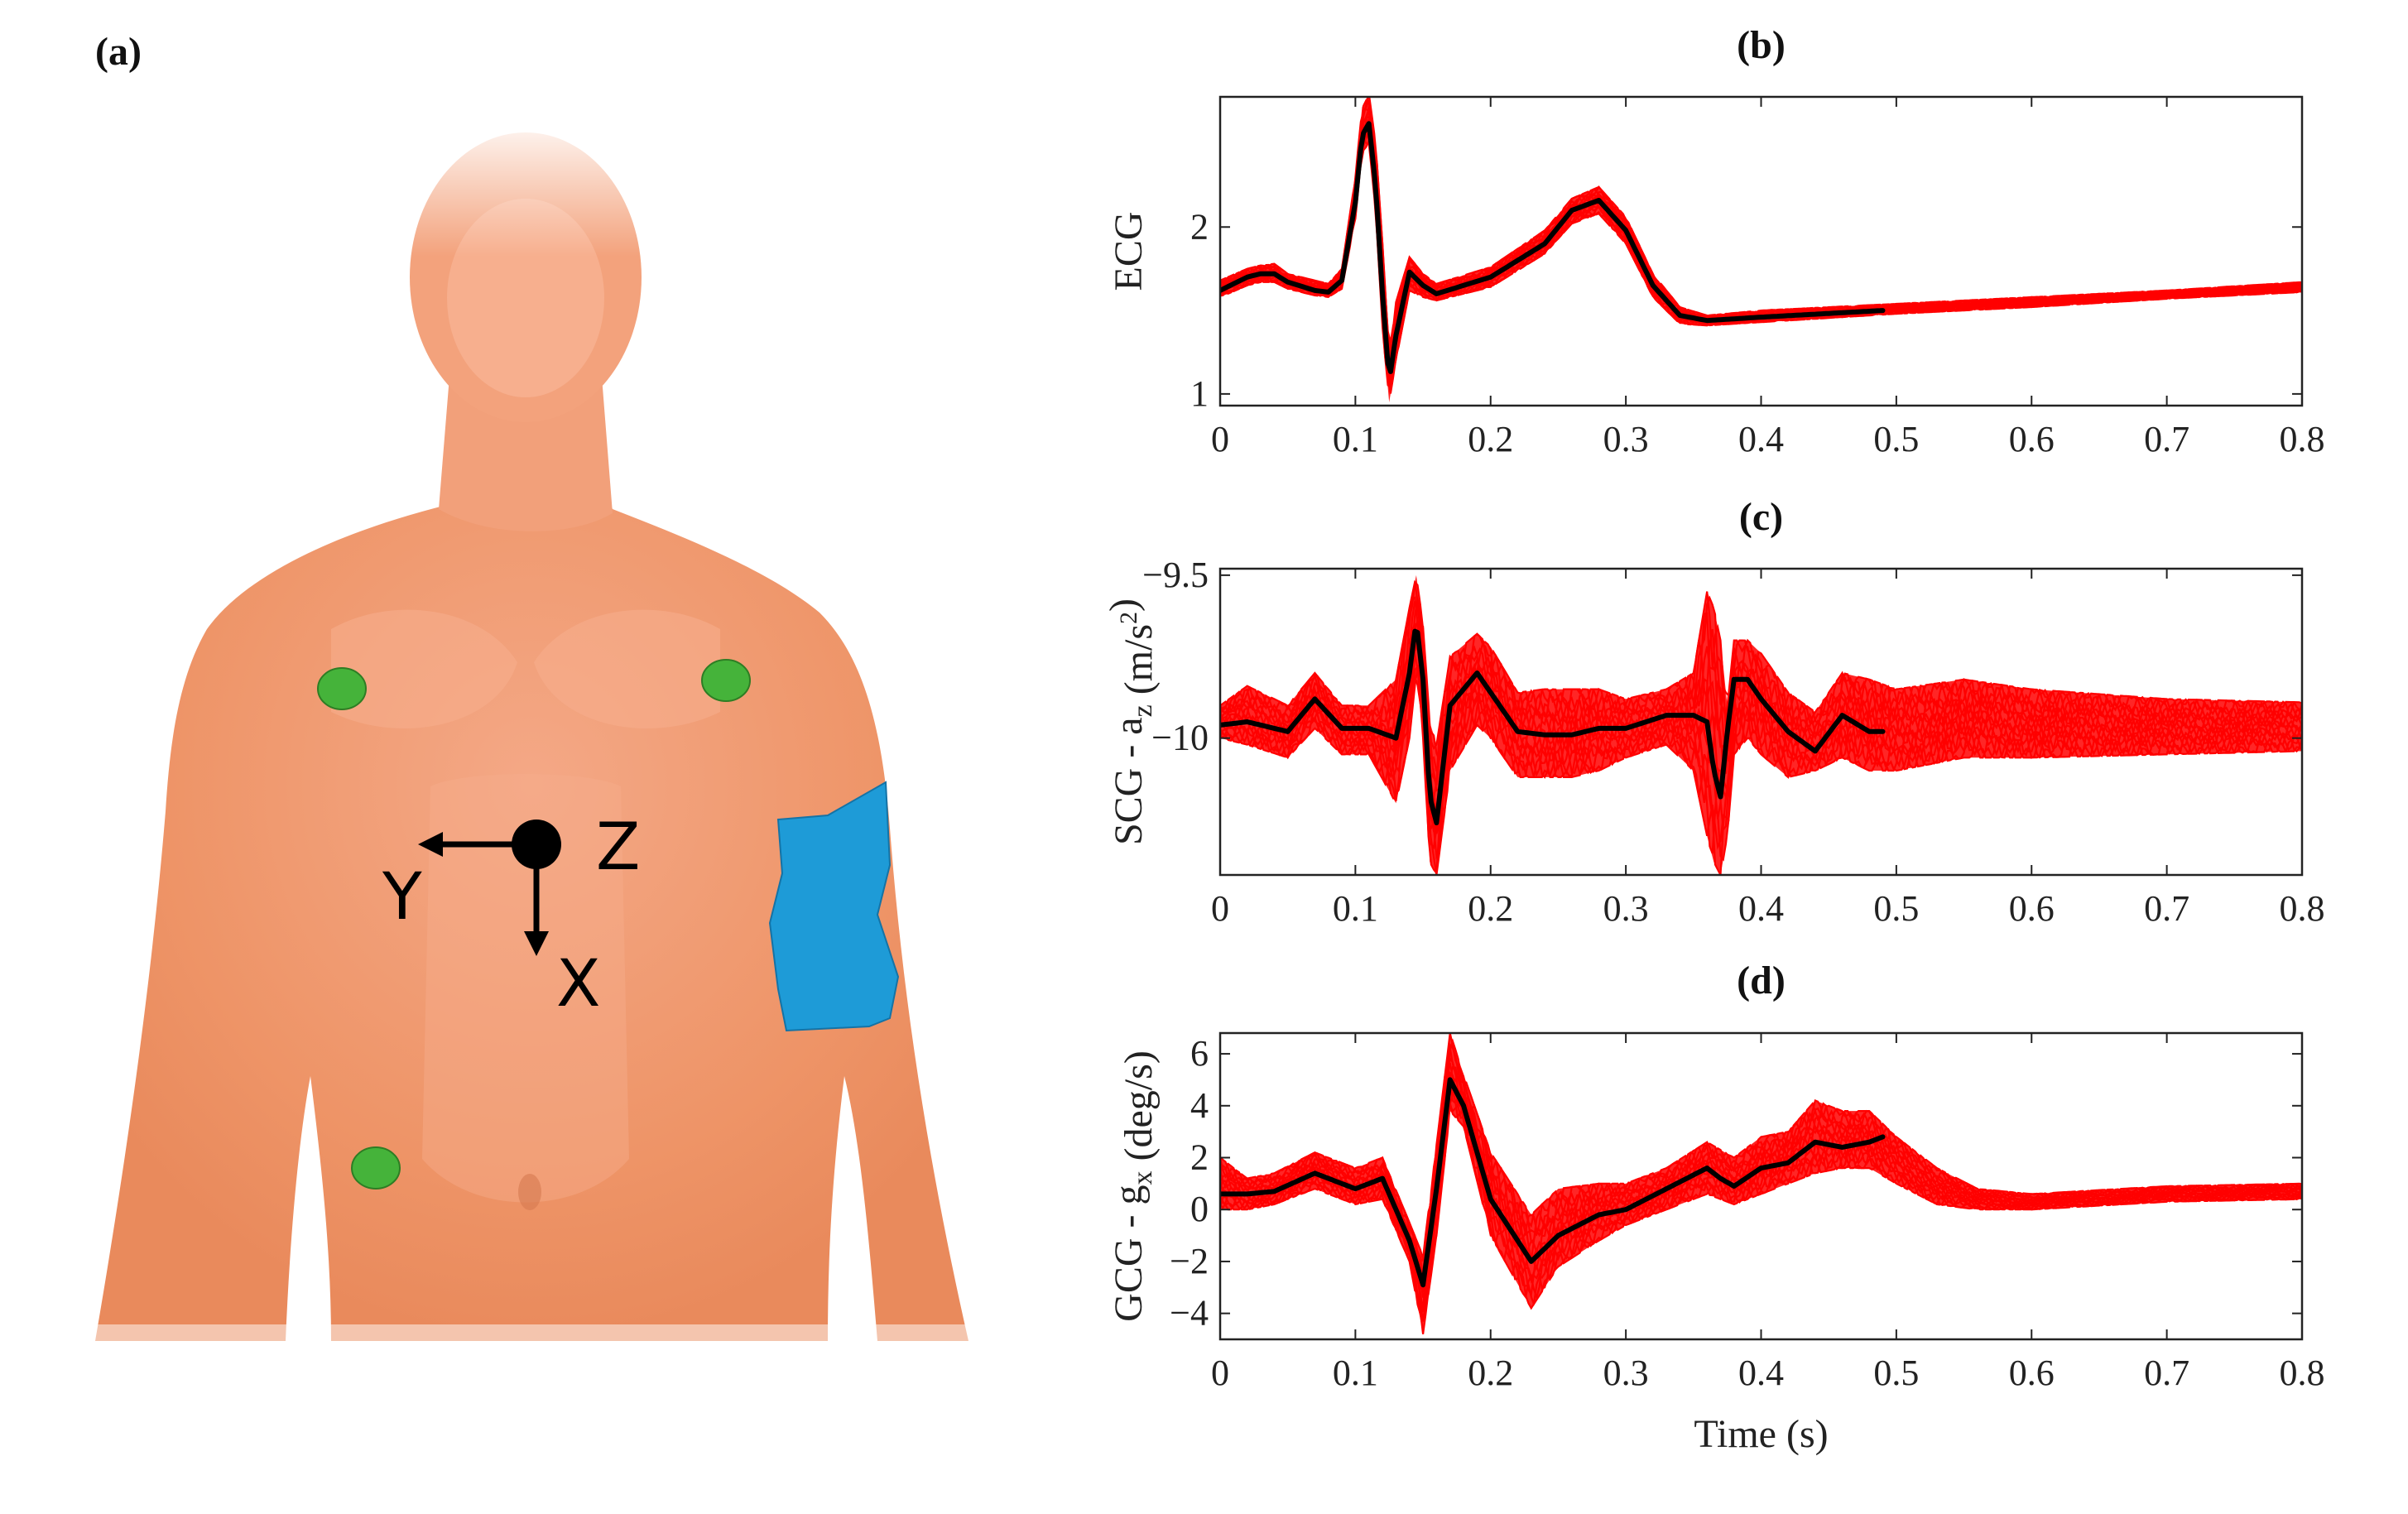 The image size is (2408, 1514). I want to click on chart-title-c: (c), so click(1761, 517).